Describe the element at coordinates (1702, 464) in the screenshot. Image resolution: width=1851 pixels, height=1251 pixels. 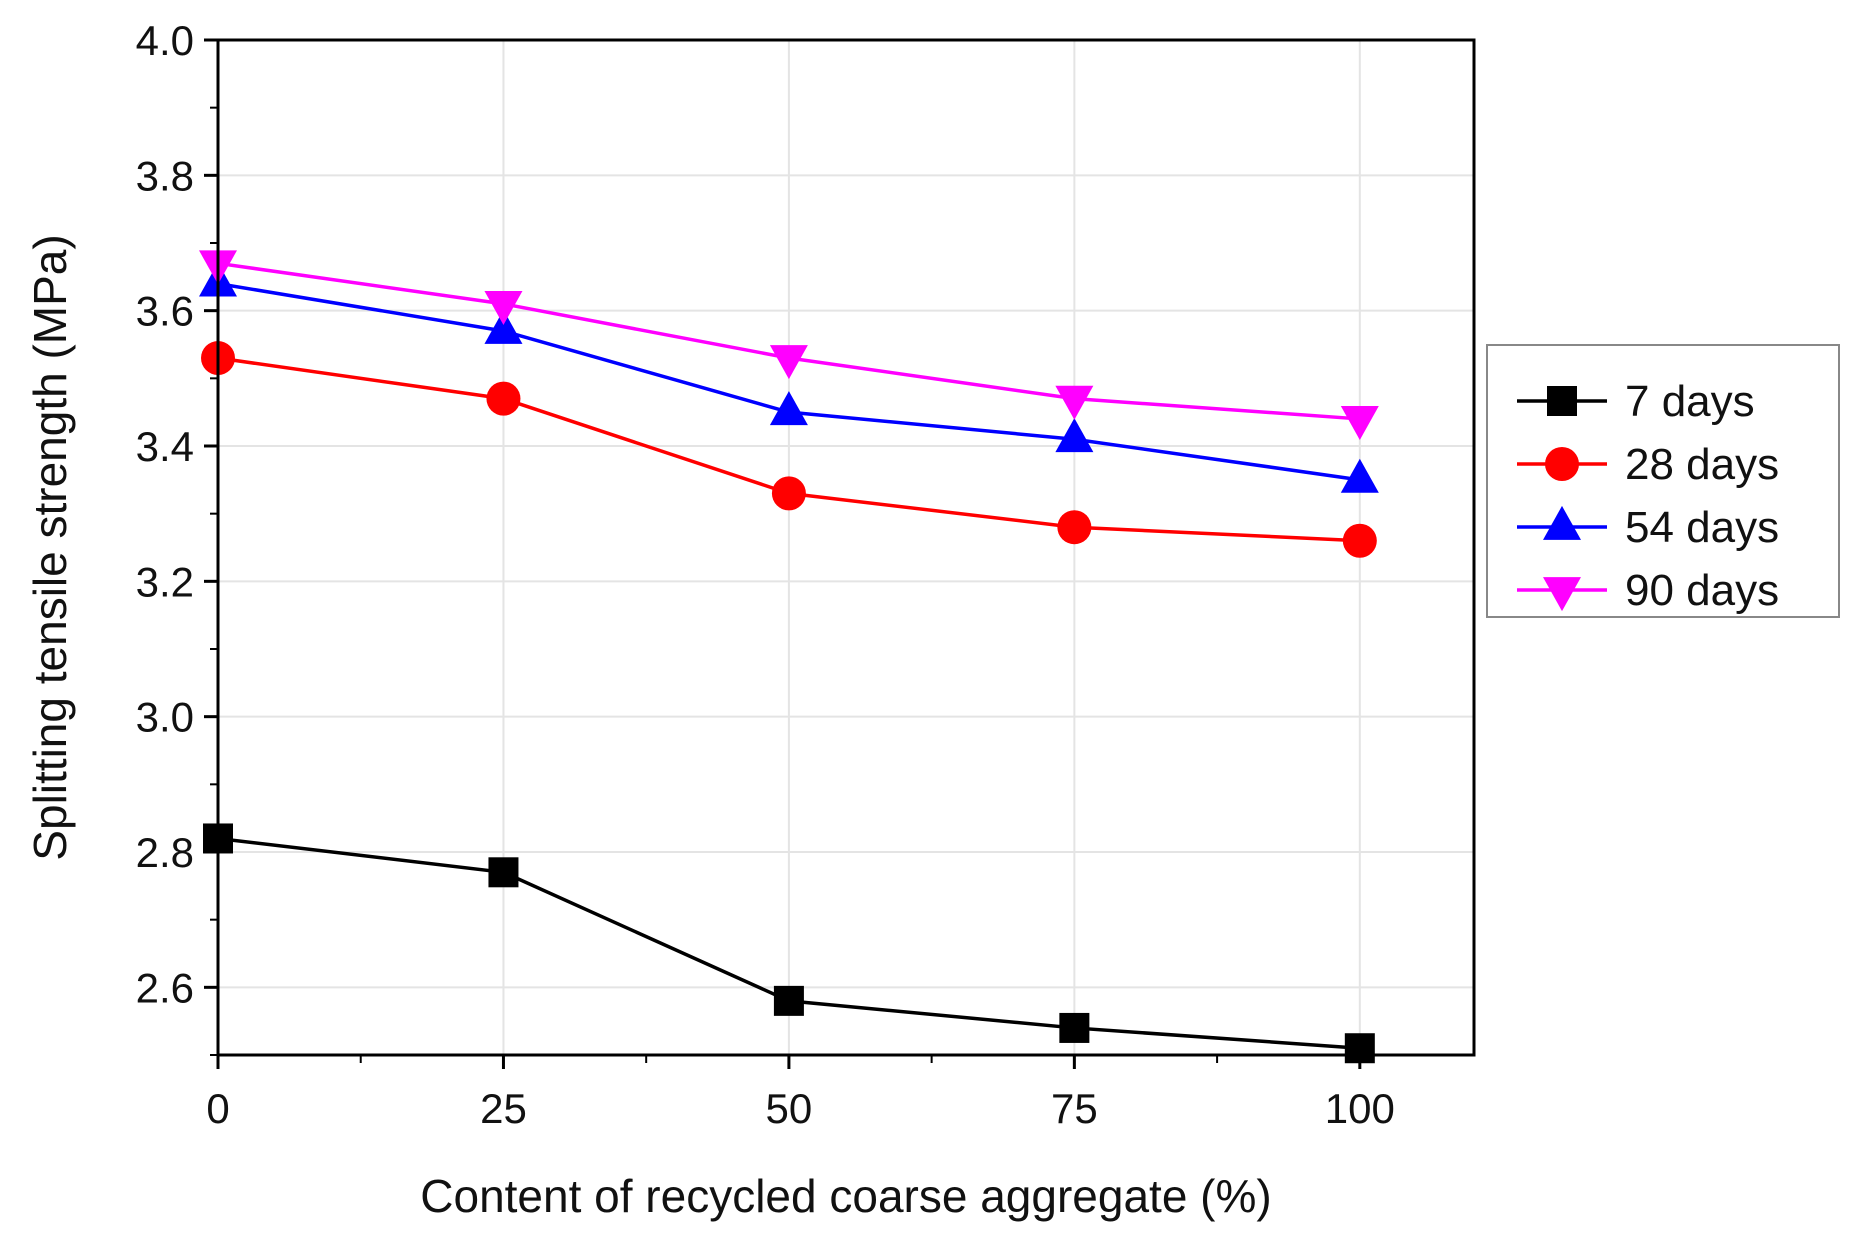
I see `legend-label: 28 days` at that location.